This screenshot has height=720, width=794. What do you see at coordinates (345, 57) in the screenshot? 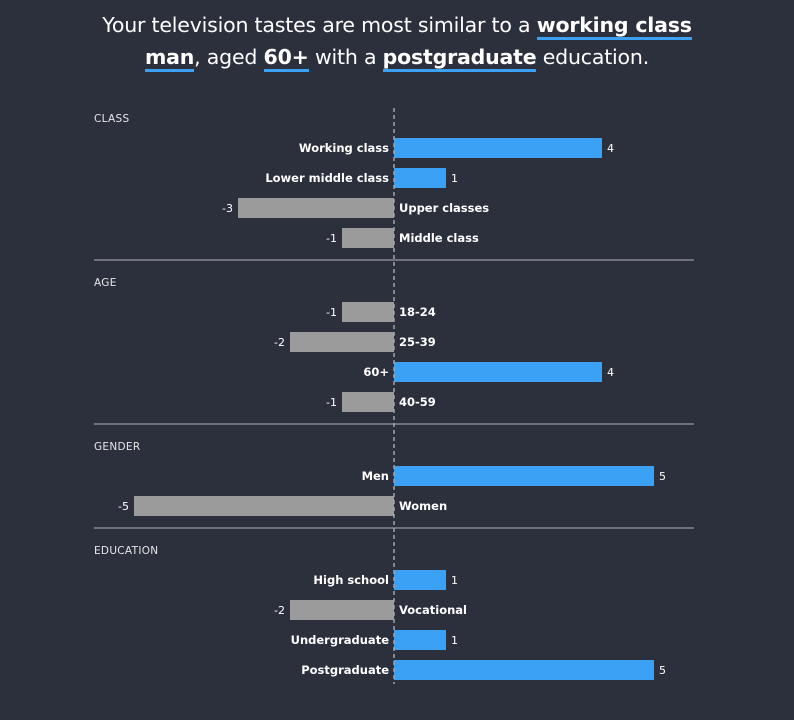
I see `headline-text: with a` at bounding box center [345, 57].